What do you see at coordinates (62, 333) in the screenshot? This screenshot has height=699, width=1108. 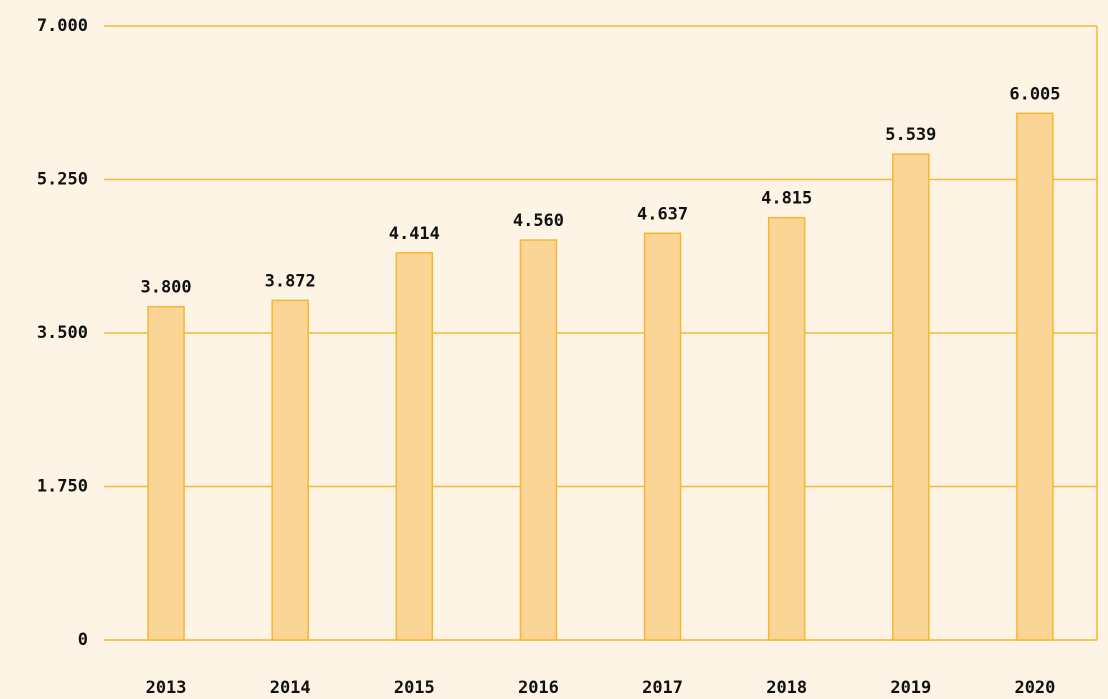 I see `y-tick-label: 3.500` at bounding box center [62, 333].